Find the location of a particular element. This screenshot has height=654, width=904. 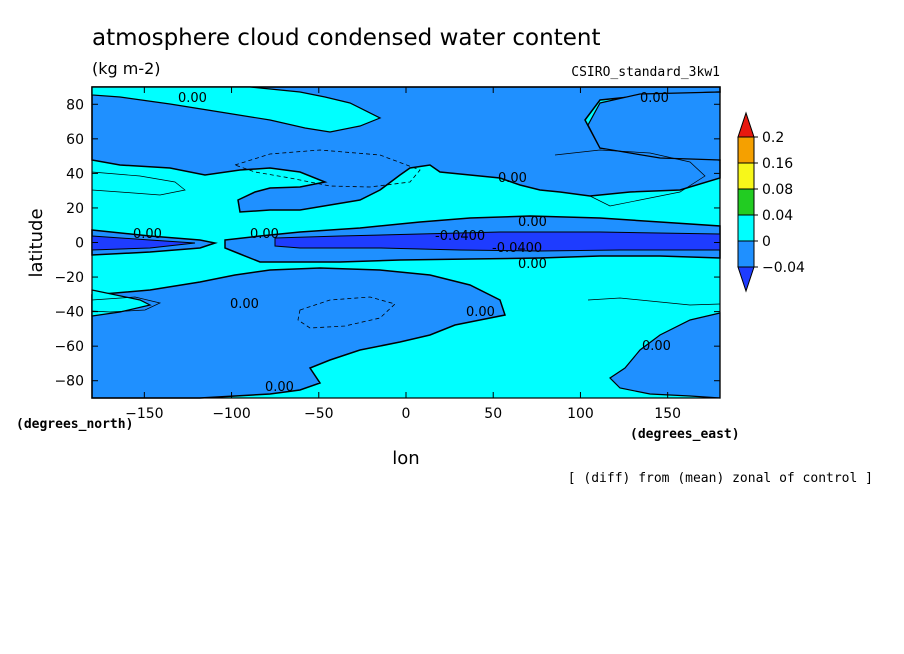

y-units: (degrees_north) is located at coordinates (74, 424).